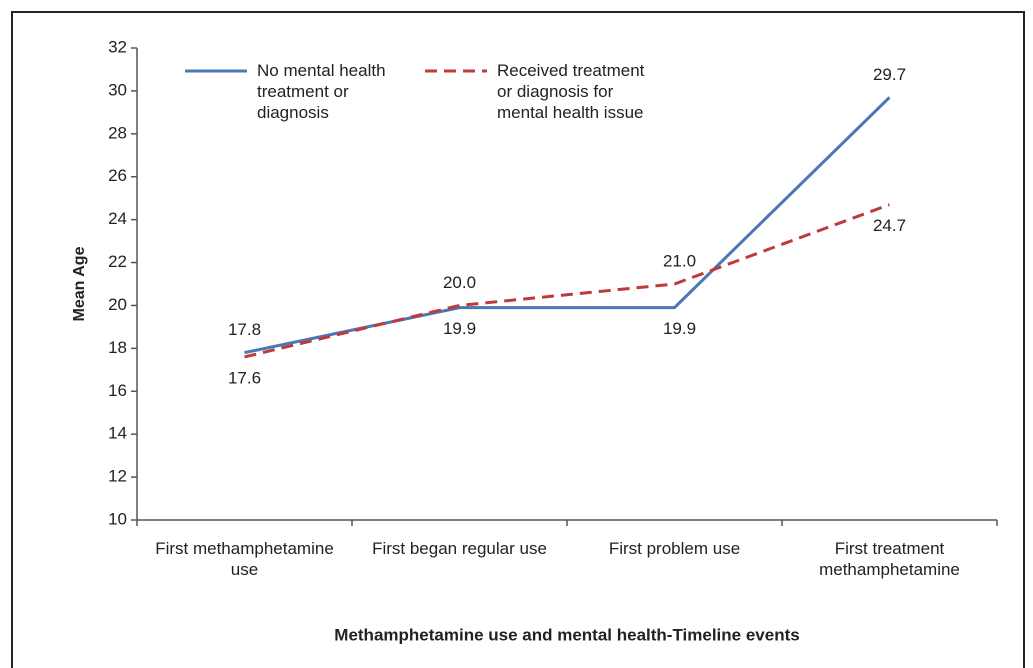 This screenshot has width=1033, height=668. What do you see at coordinates (117, 89) in the screenshot?
I see `y-tick-label: 30` at bounding box center [117, 89].